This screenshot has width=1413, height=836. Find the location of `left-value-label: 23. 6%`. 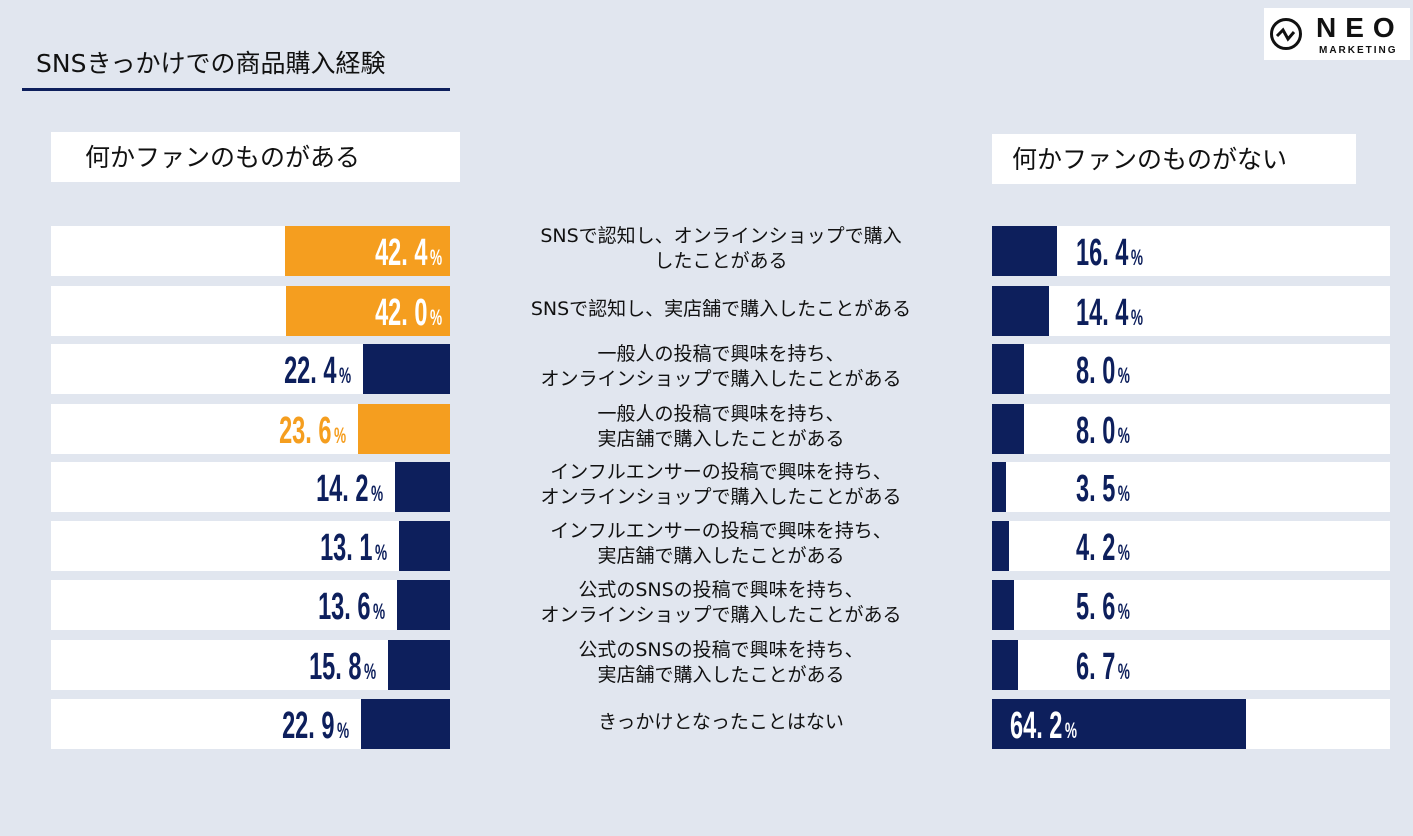

left-value-label: 23. 6% is located at coordinates (312, 431).